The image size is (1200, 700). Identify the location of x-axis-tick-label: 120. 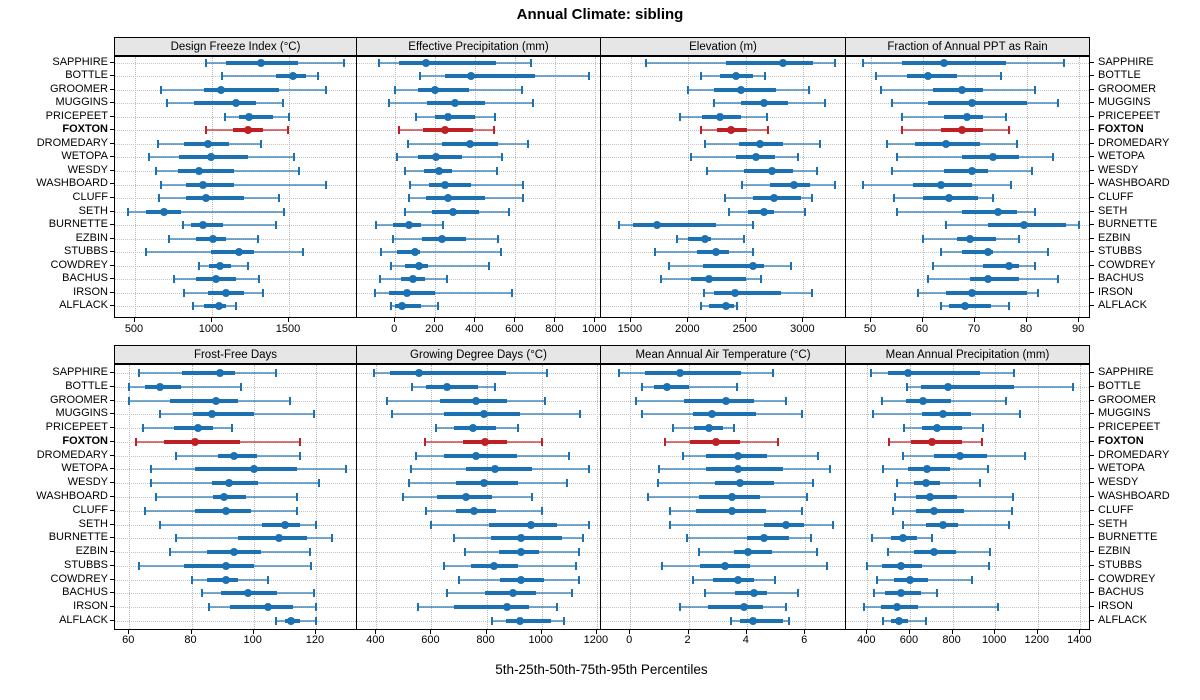
(315, 640).